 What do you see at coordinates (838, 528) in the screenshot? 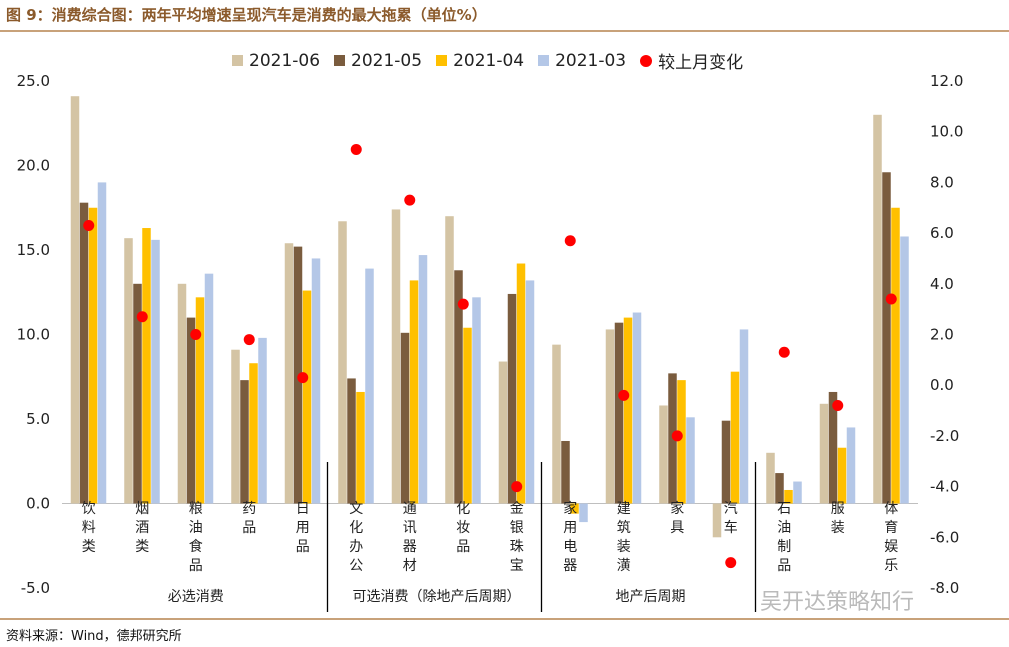
I see `category-label: 装` at bounding box center [838, 528].